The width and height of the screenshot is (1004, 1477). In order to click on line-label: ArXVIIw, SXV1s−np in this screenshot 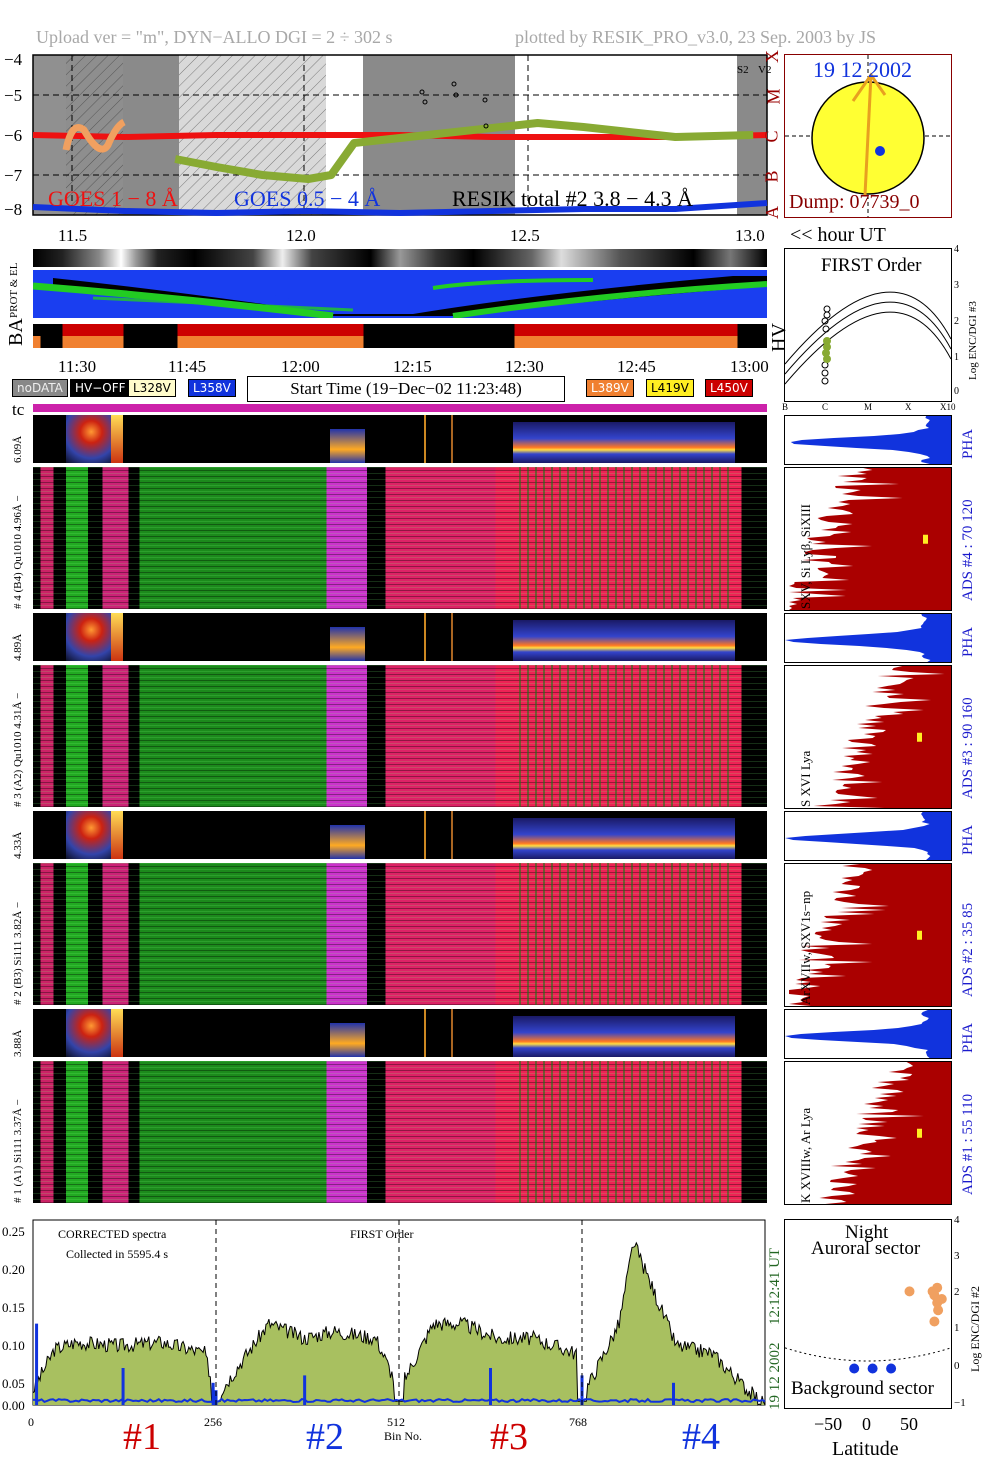, I will do `click(805, 947)`.